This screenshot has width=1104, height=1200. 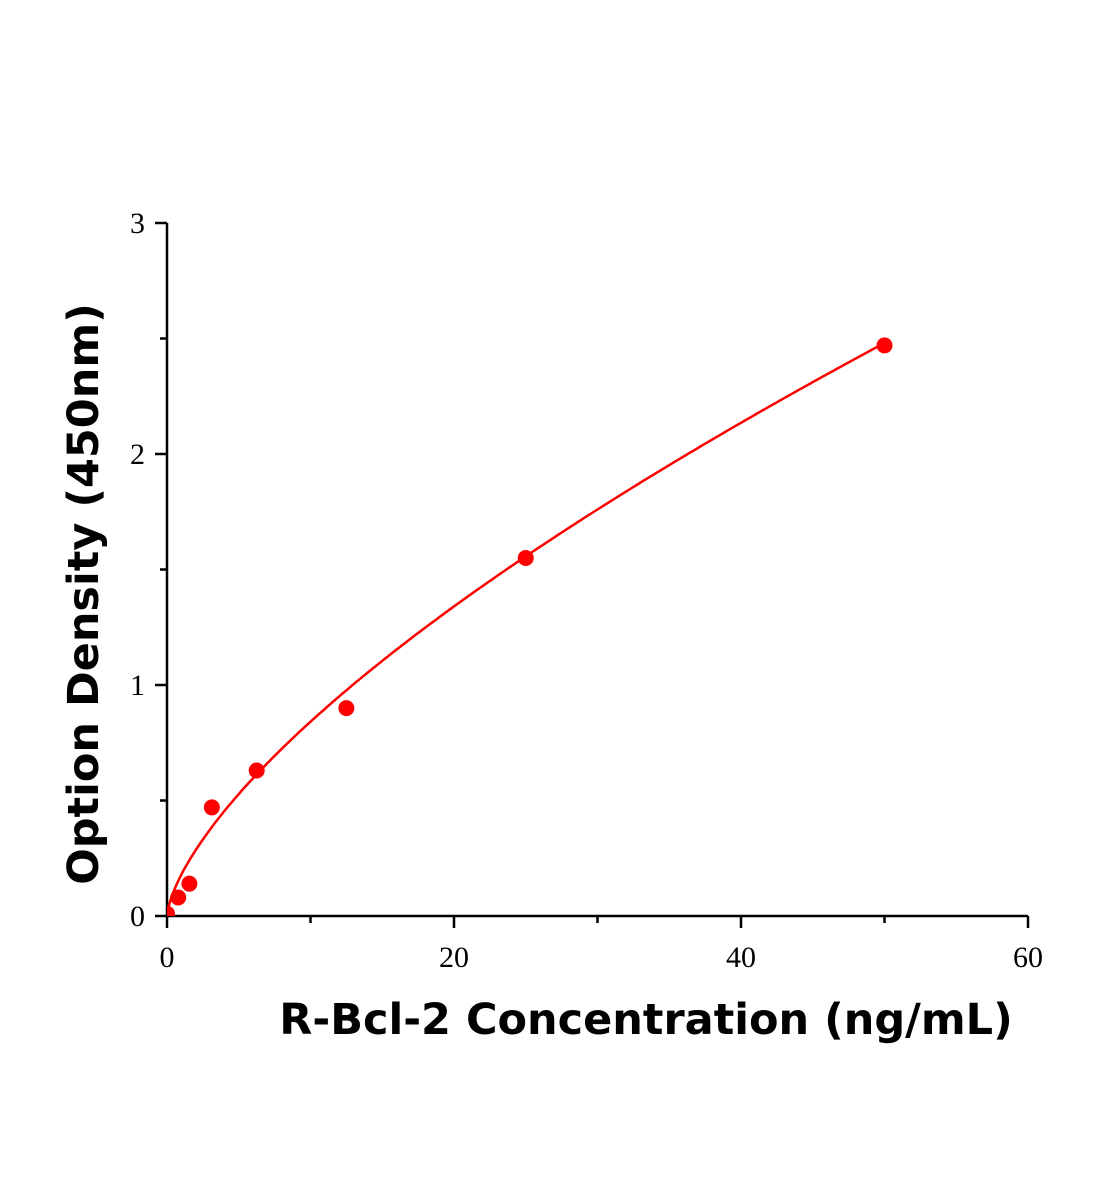 What do you see at coordinates (137, 685) in the screenshot?
I see `y-tick-label: 1` at bounding box center [137, 685].